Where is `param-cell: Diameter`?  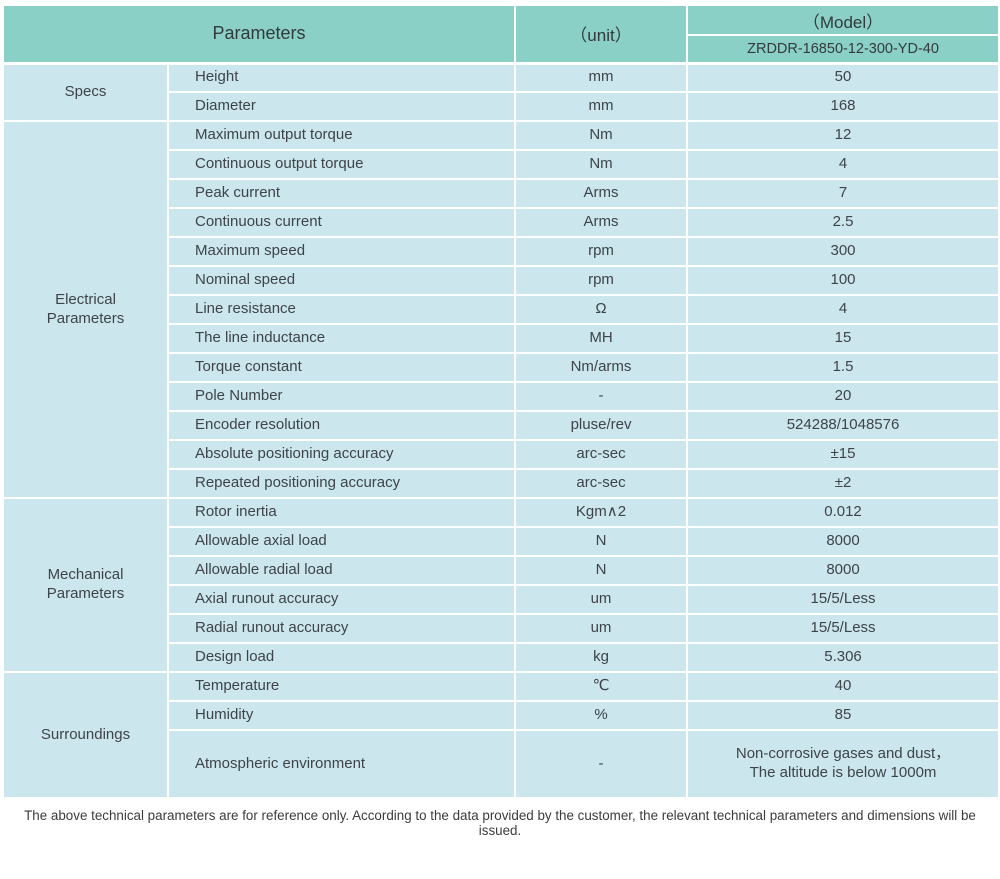 param-cell: Diameter is located at coordinates (341, 106).